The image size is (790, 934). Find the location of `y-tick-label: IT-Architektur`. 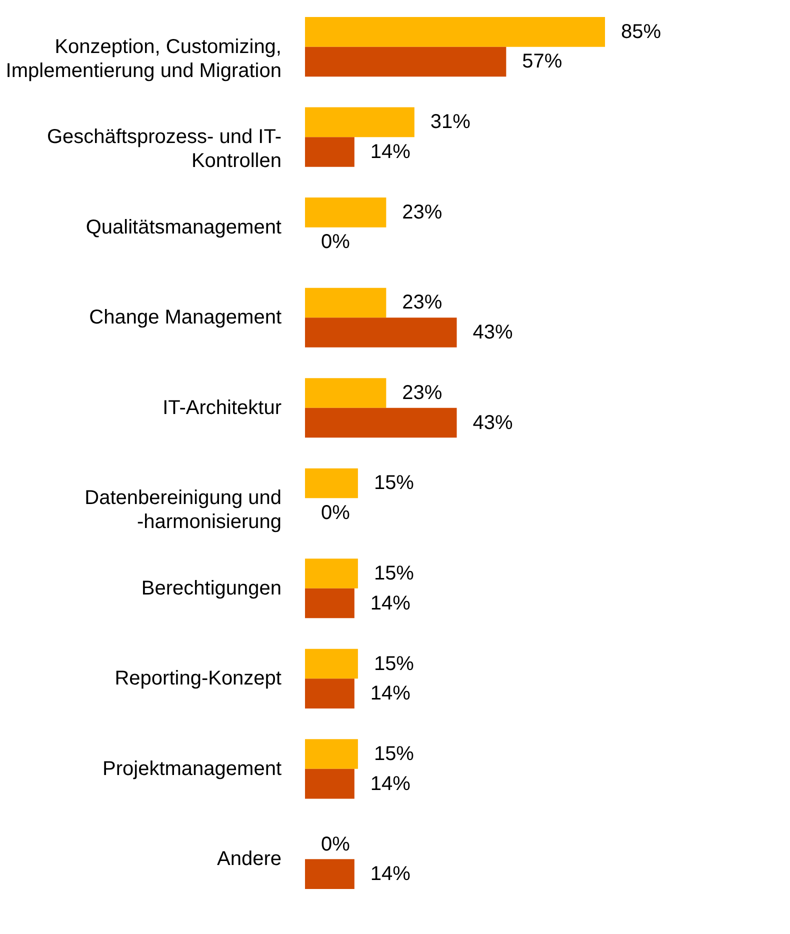

y-tick-label: IT-Architektur is located at coordinates (222, 407).